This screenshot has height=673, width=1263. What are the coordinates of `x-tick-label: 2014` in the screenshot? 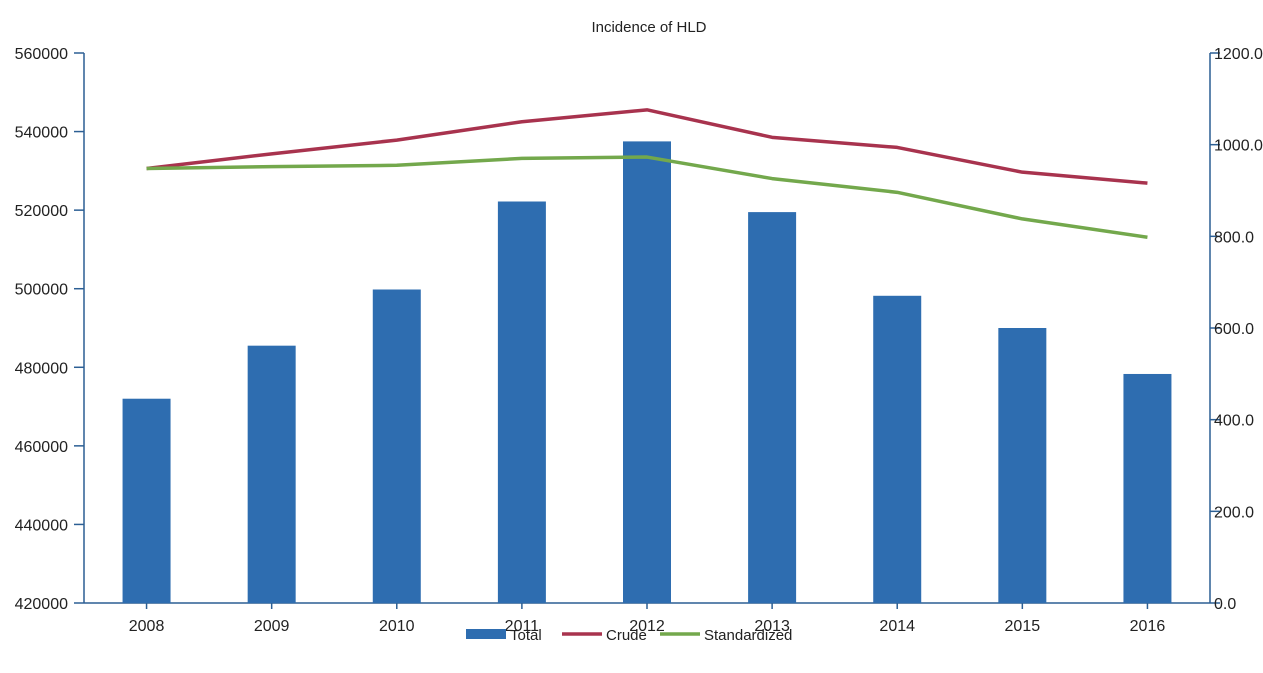 It's located at (897, 626).